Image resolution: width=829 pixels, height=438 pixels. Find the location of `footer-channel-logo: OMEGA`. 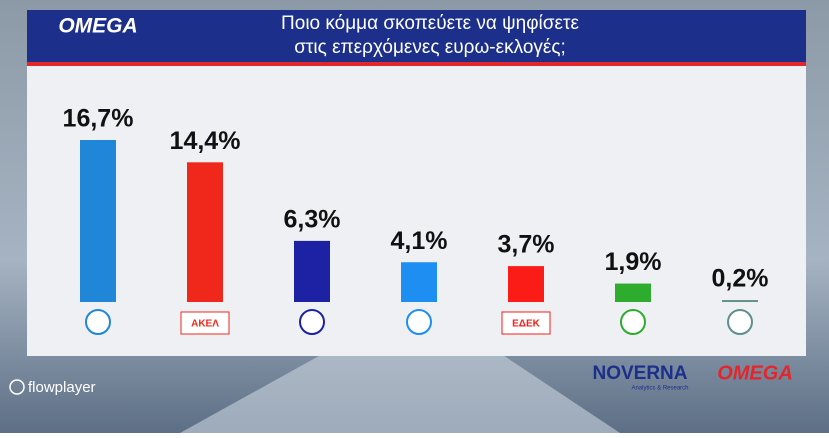

footer-channel-logo: OMEGA is located at coordinates (755, 373).